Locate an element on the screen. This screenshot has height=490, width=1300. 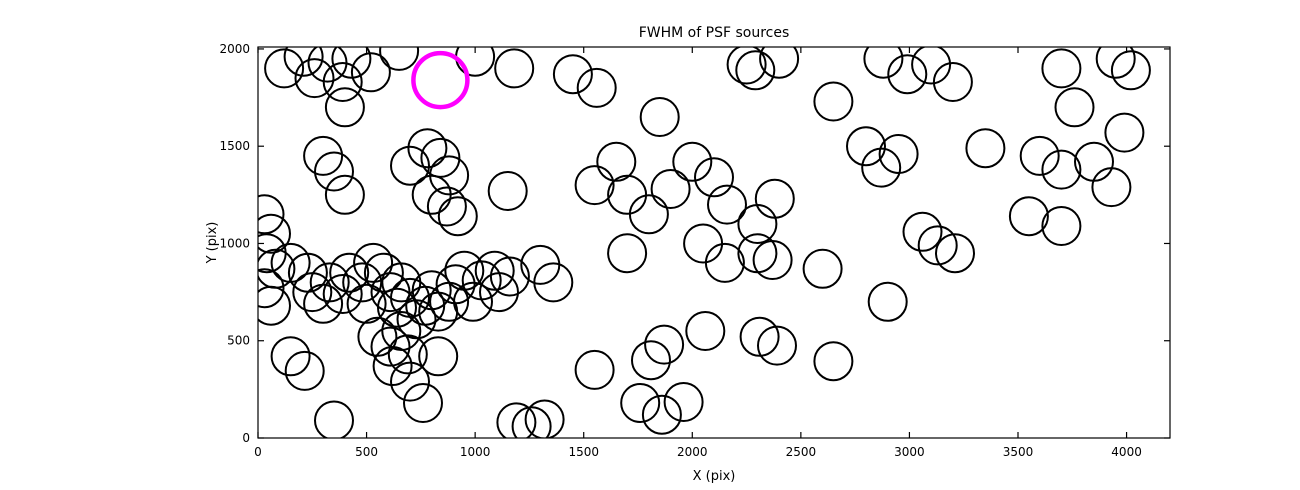
x-tick-label: 1500 is located at coordinates (583, 452).